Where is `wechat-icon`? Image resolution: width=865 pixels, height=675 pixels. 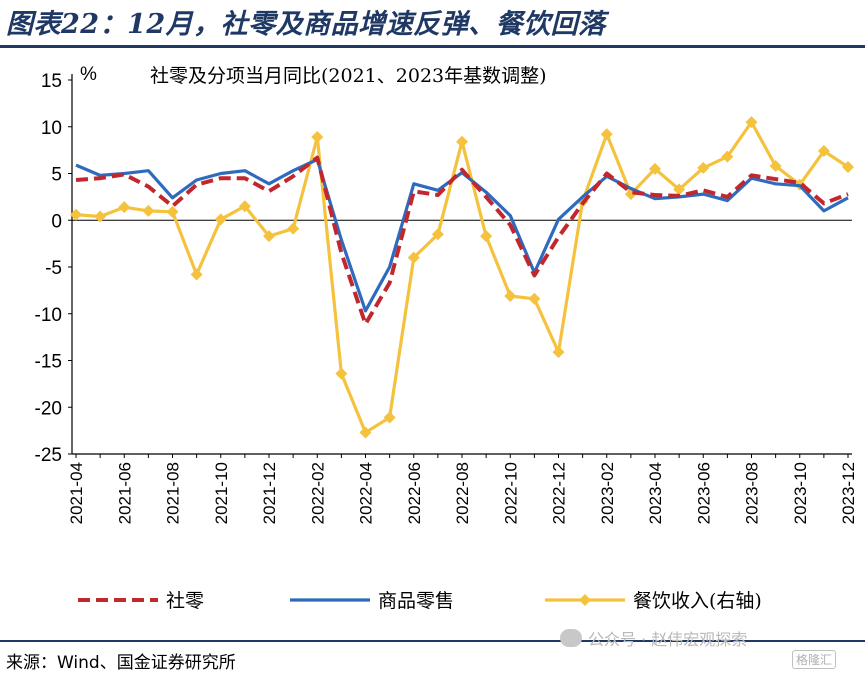
wechat-icon is located at coordinates (571, 638).